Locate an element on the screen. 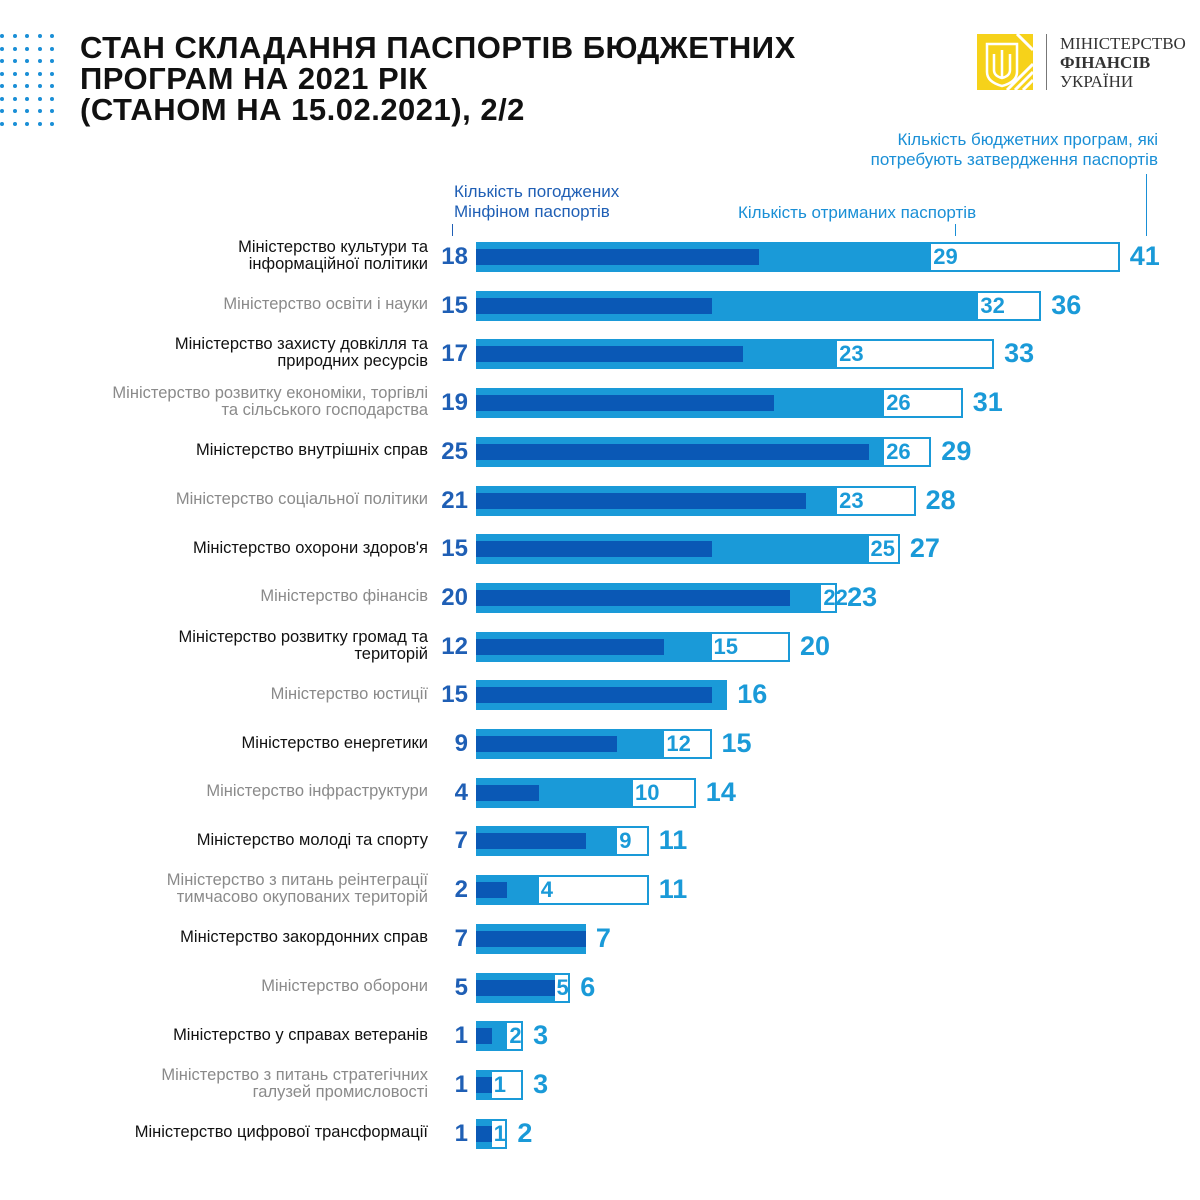 The image size is (1200, 1200). category-label: Міністерство молоді та спорту is located at coordinates (312, 839).